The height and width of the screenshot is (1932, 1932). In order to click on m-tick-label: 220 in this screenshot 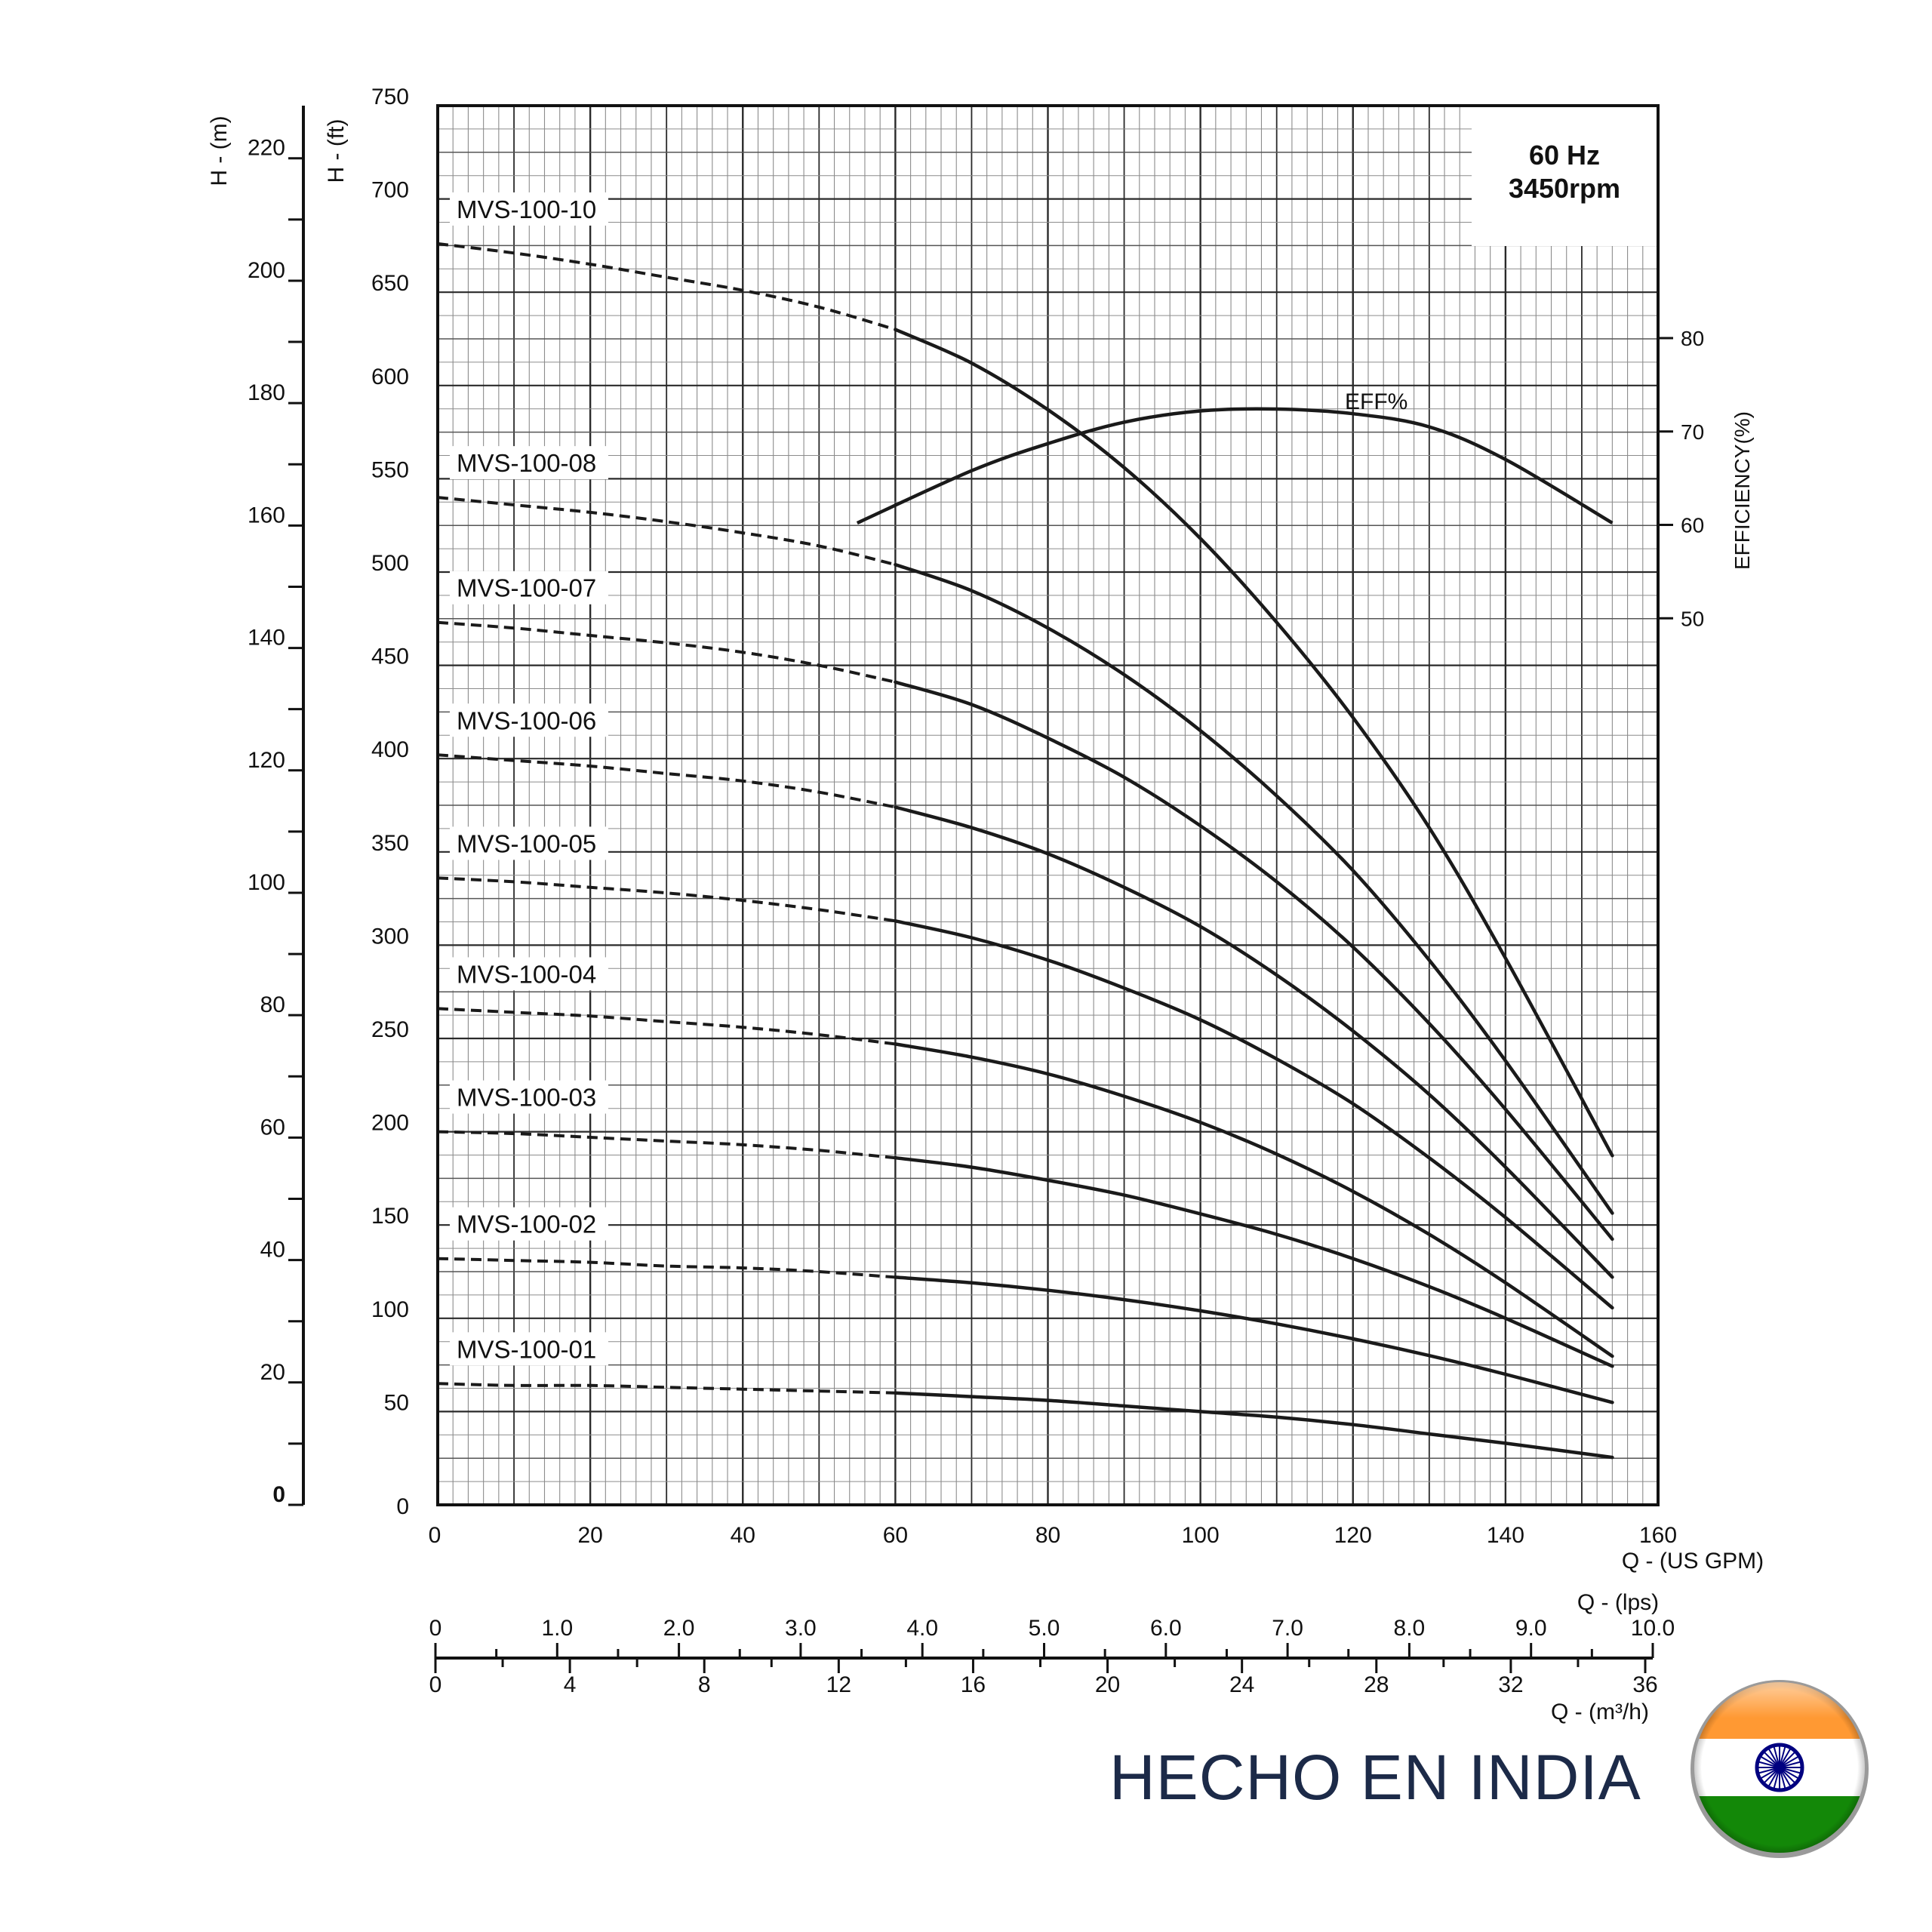, I will do `click(266, 148)`.